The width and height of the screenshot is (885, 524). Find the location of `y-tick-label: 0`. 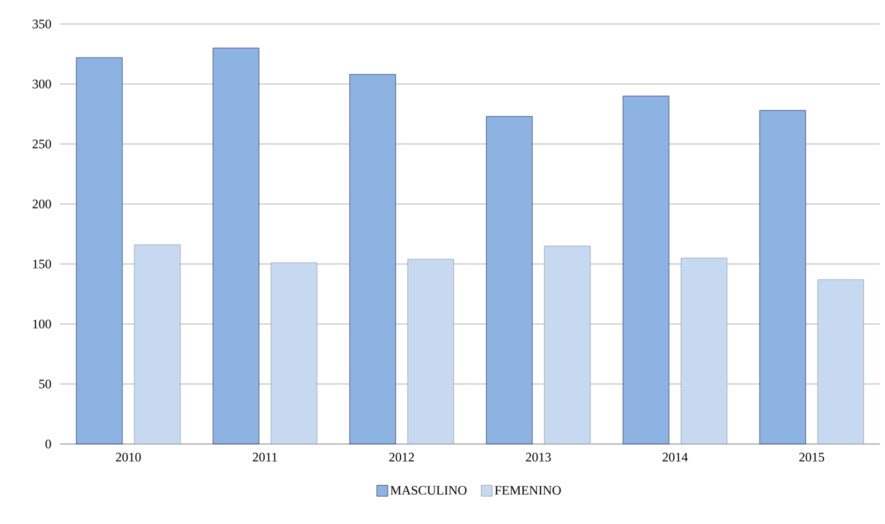

y-tick-label: 0 is located at coordinates (48, 444).